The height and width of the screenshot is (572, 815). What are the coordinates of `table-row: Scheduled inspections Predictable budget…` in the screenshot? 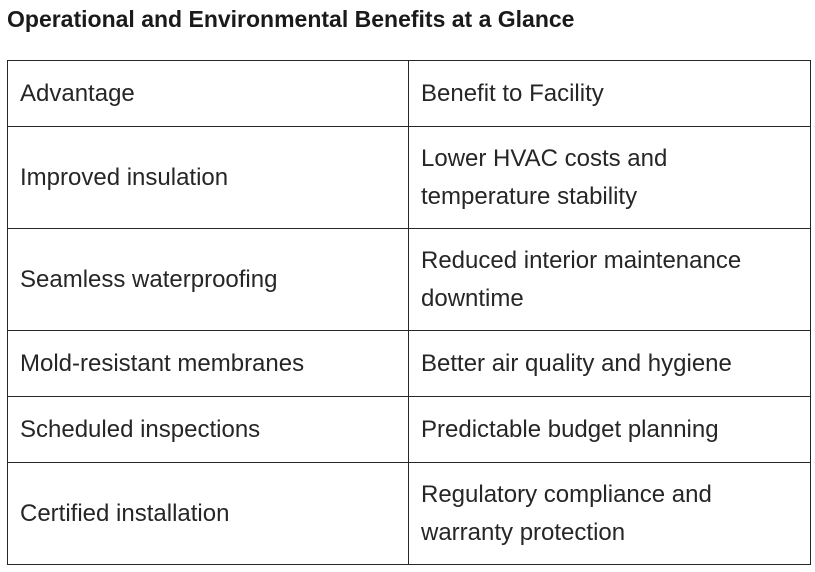 It's located at (409, 429).